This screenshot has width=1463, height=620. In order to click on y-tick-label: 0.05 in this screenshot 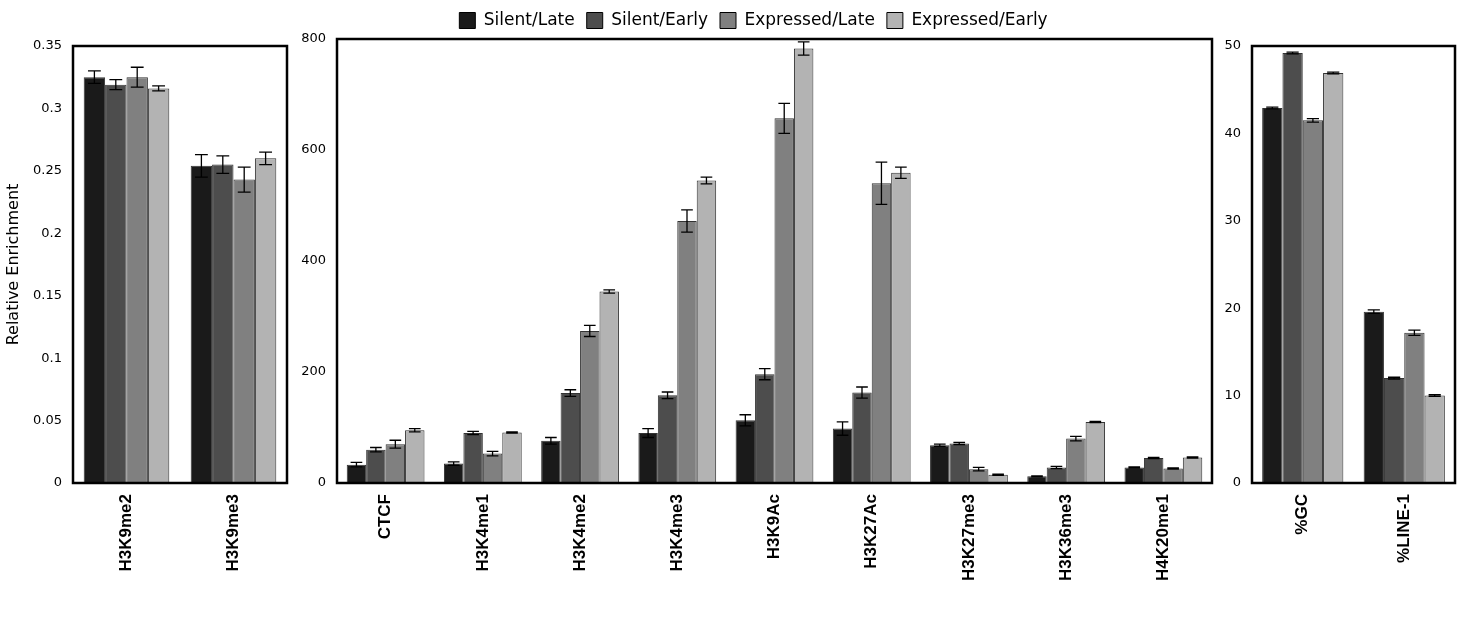, I will do `click(47, 419)`.